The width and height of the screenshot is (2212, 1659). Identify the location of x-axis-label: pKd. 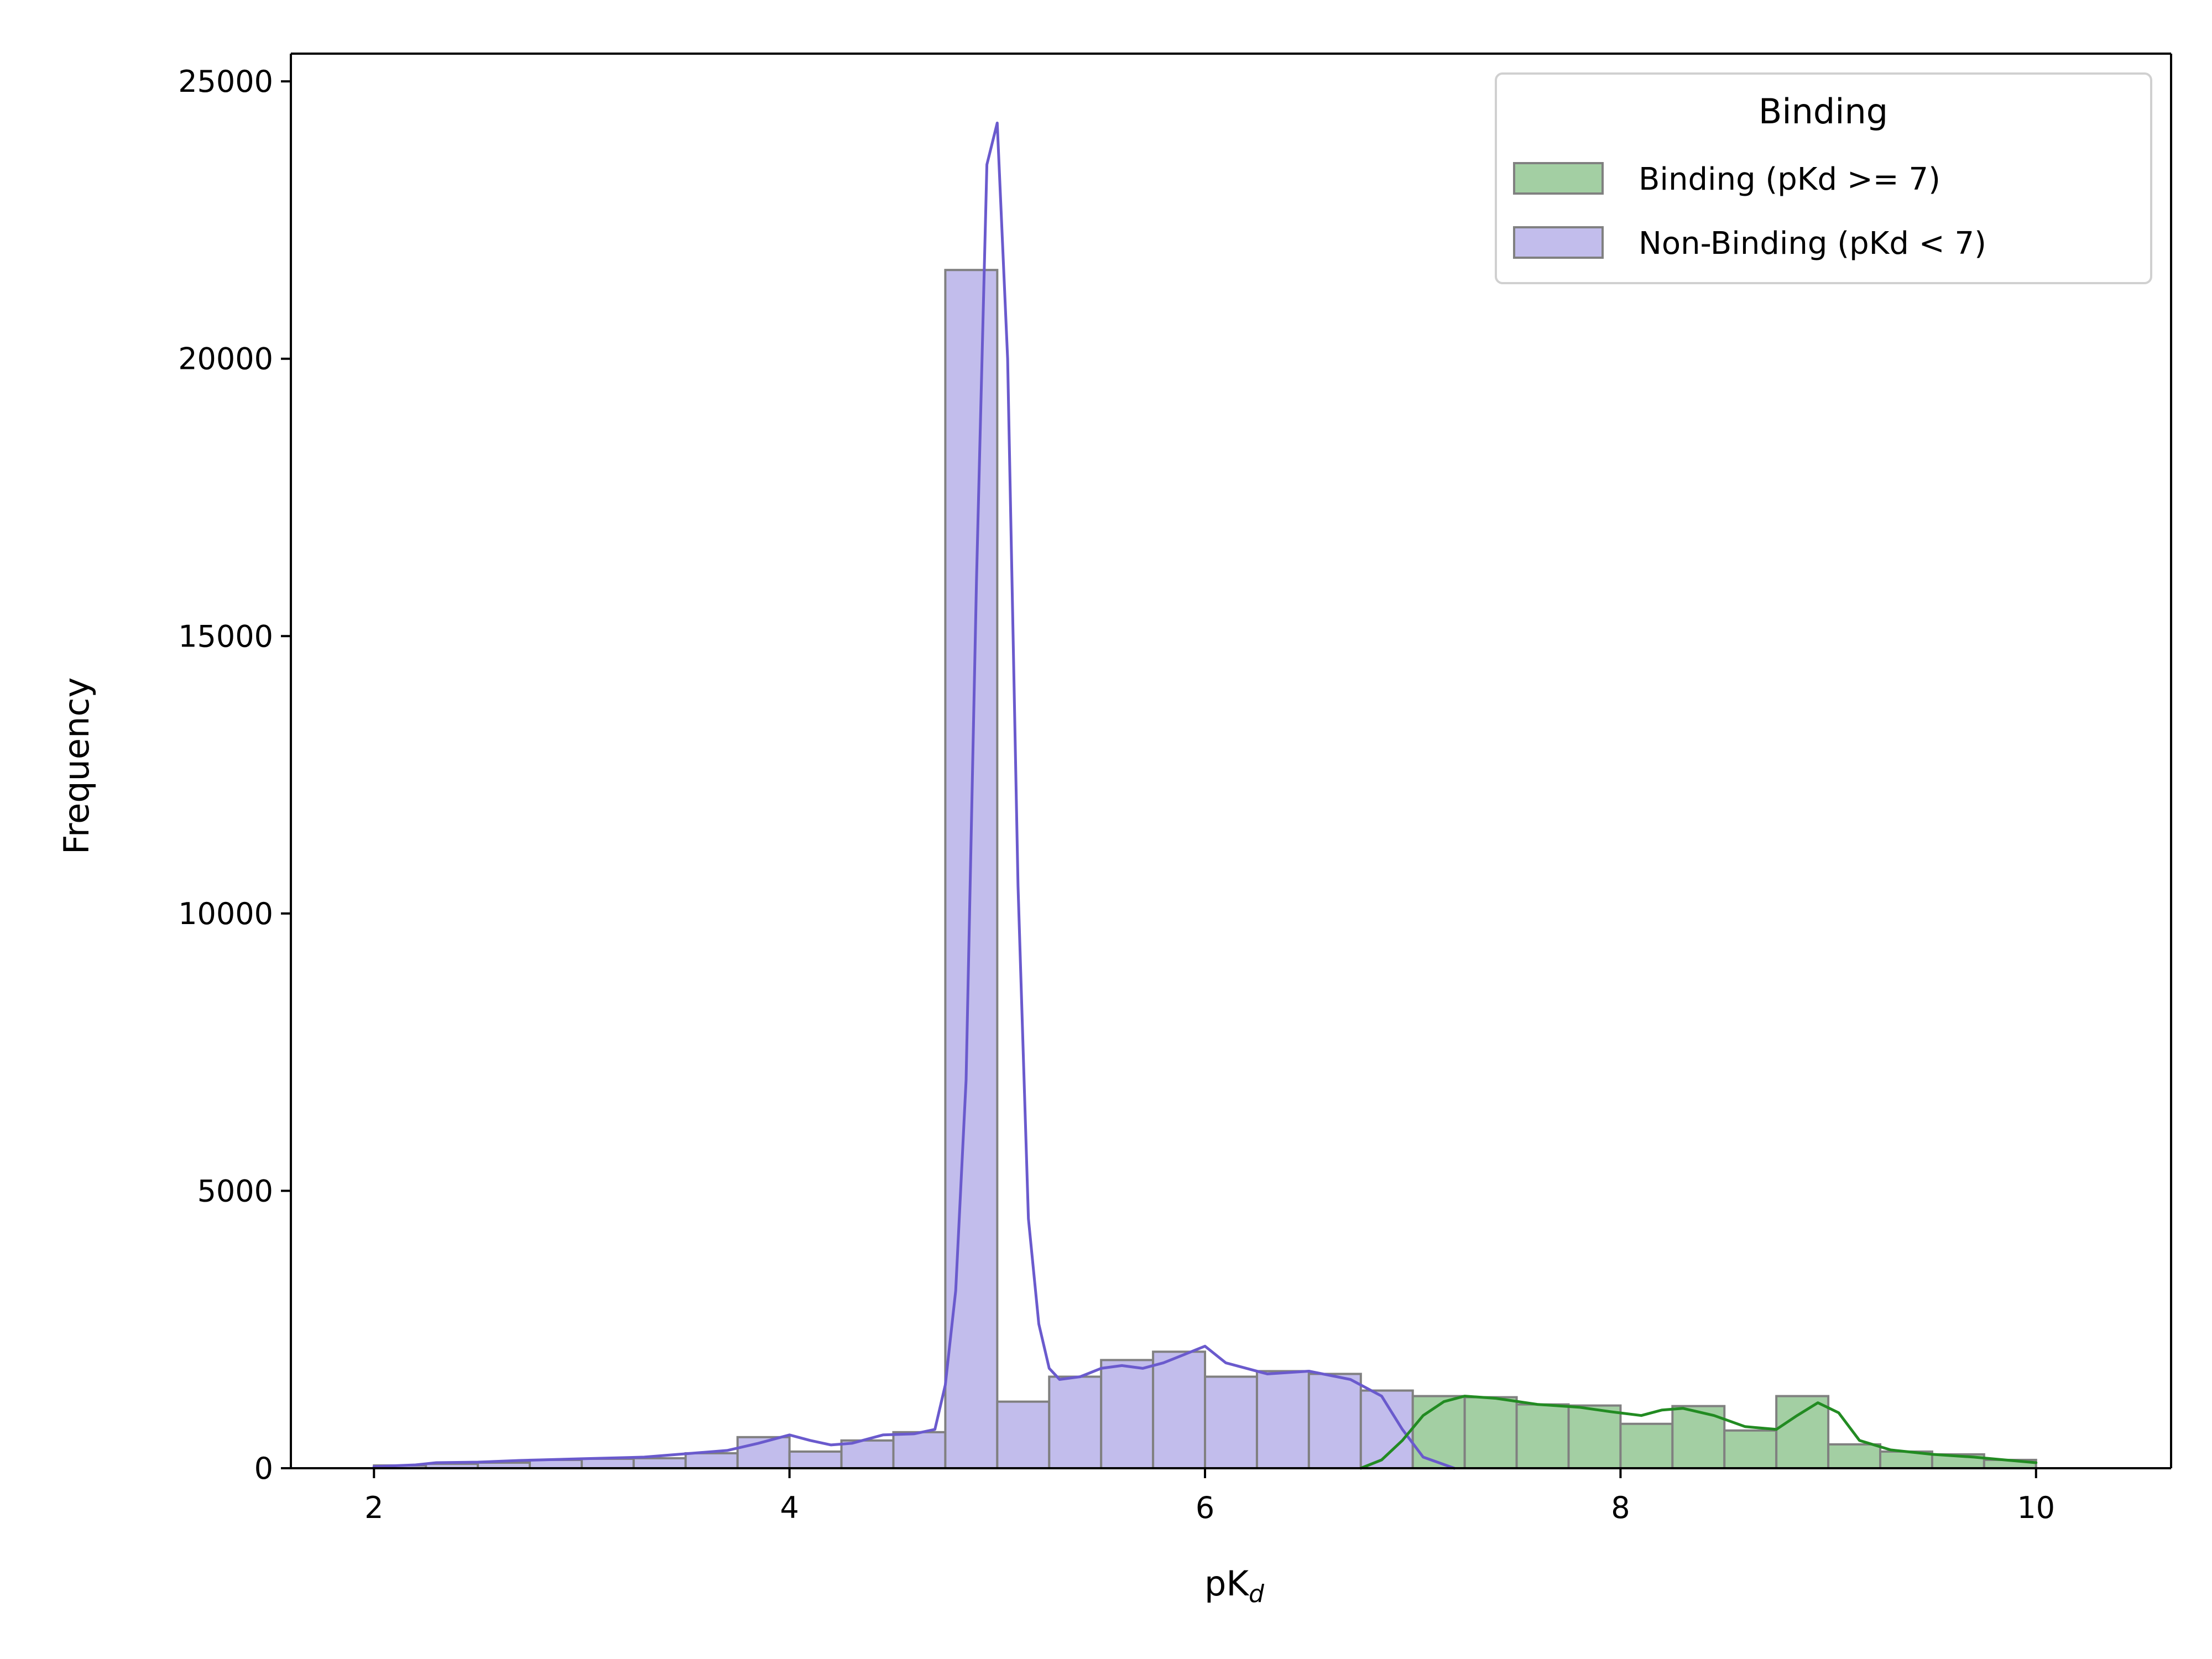
(1235, 1586).